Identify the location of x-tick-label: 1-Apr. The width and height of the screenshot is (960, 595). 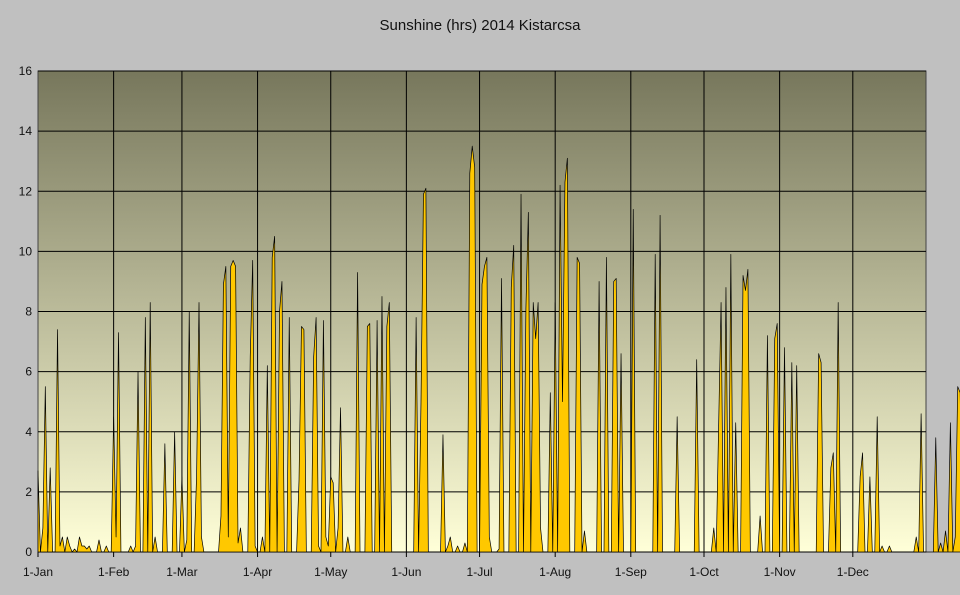
(257, 572).